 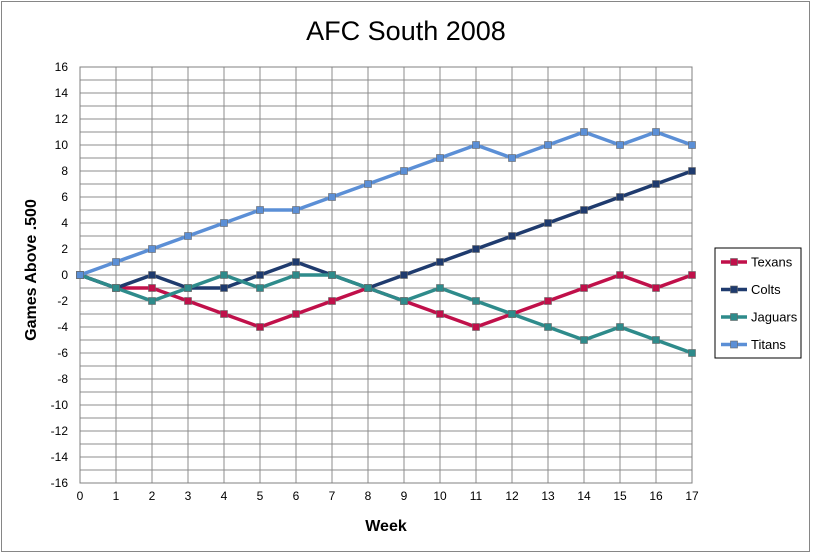 What do you see at coordinates (60, 431) in the screenshot?
I see `y-tick-label: -12` at bounding box center [60, 431].